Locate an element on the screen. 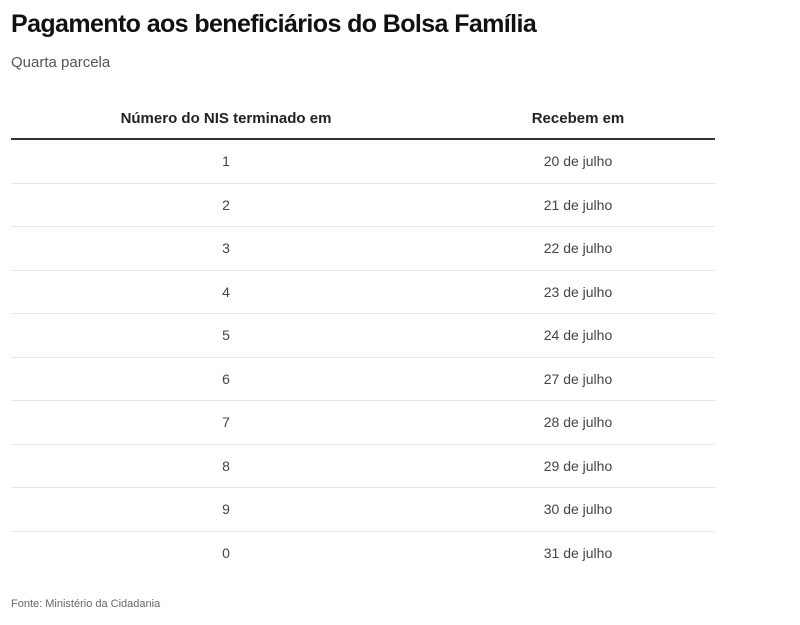  payment-date-cell: 21 de julho is located at coordinates (578, 205).